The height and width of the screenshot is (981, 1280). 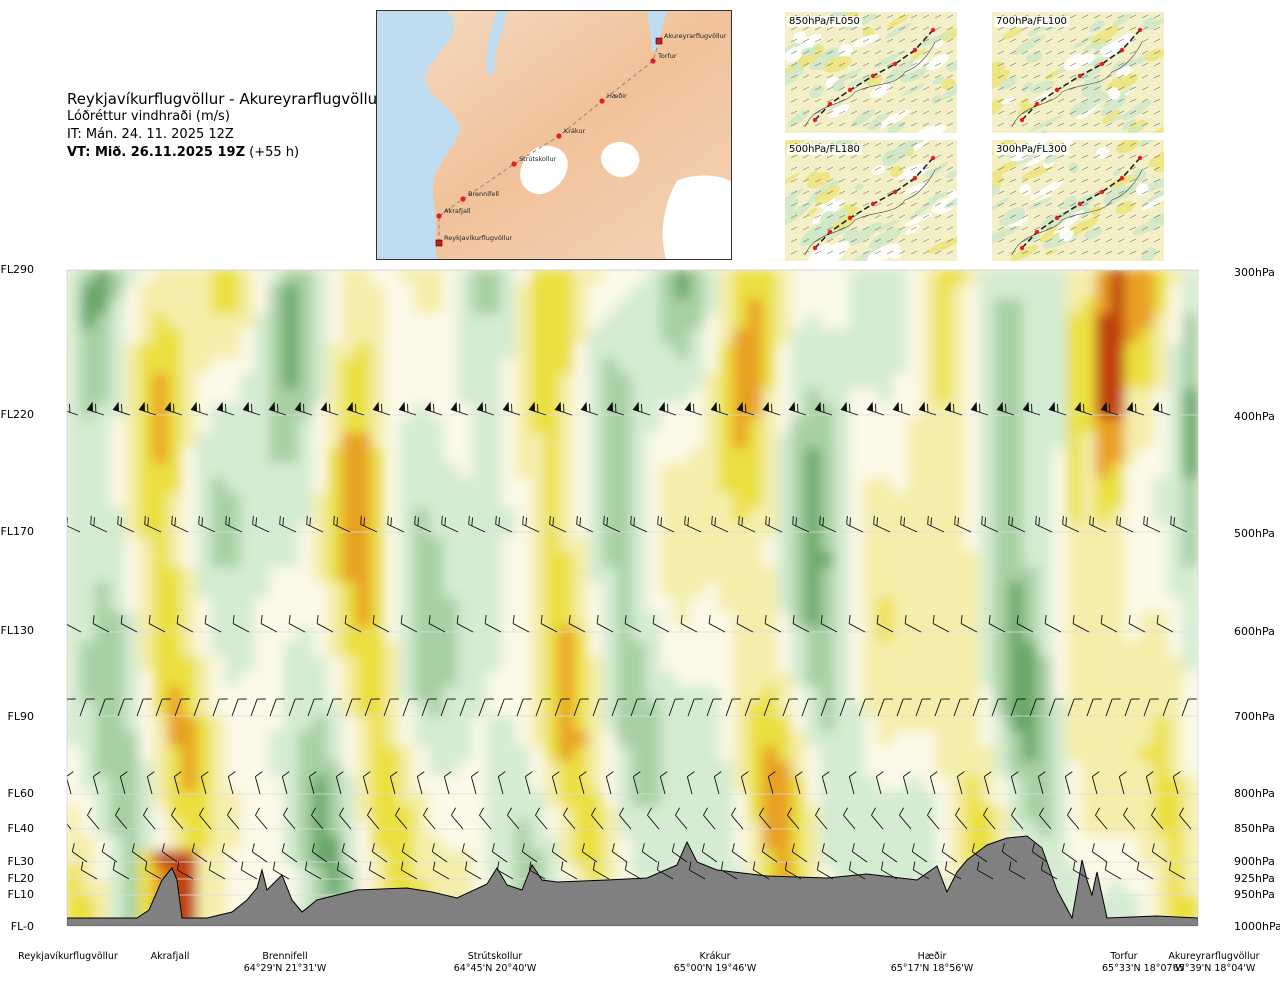 What do you see at coordinates (645, 270) in the screenshot?
I see `wind-barb-staff` at bounding box center [645, 270].